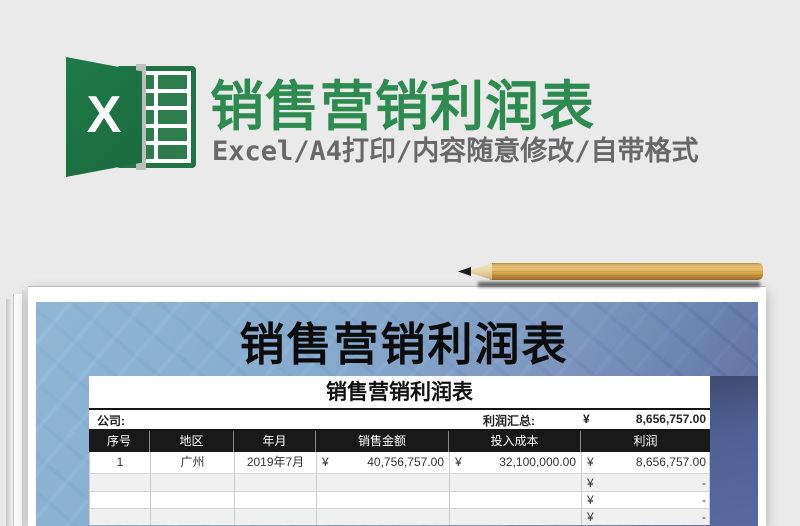 The image size is (800, 526). What do you see at coordinates (670, 462) in the screenshot?
I see `amount: 8,656,757.00` at bounding box center [670, 462].